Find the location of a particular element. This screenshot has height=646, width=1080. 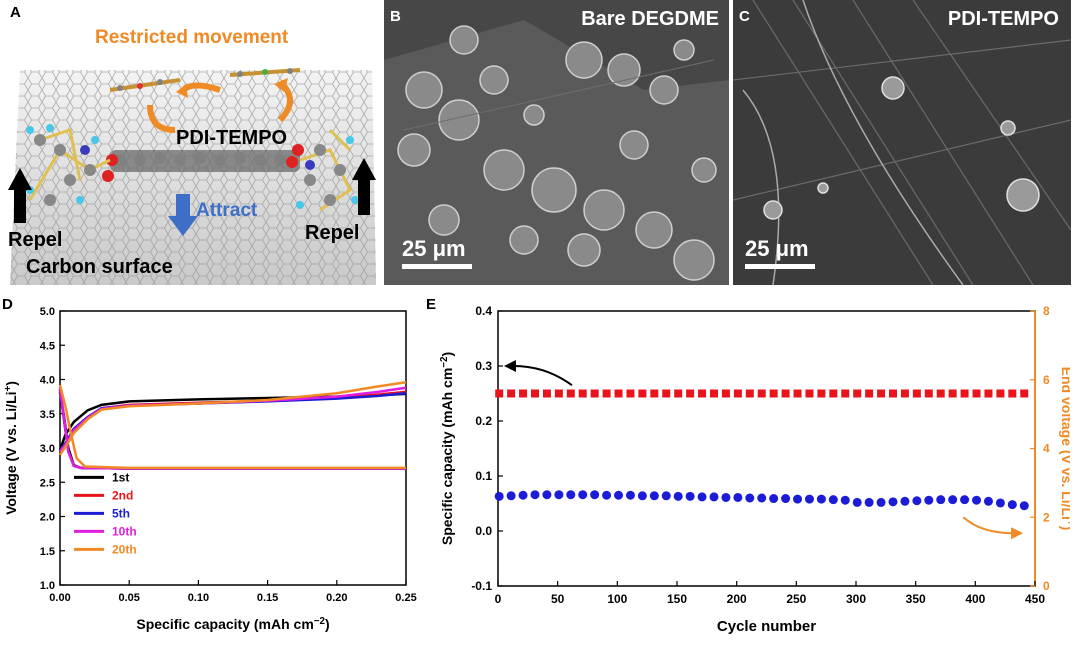

chart-e-ytick-label: 0.4 is located at coordinates (483, 311).